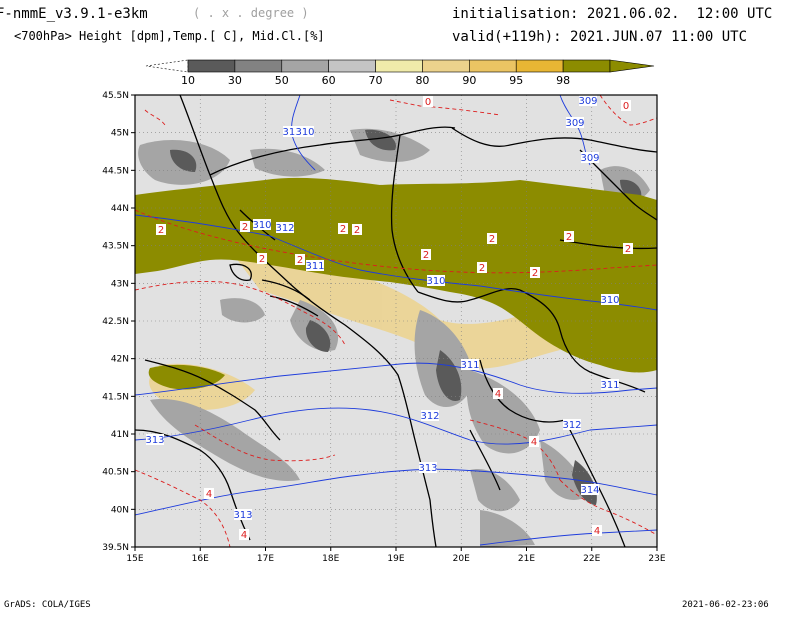  Describe the element at coordinates (251, 13) in the screenshot. I see `model-unit: ( . x . degree )` at that location.